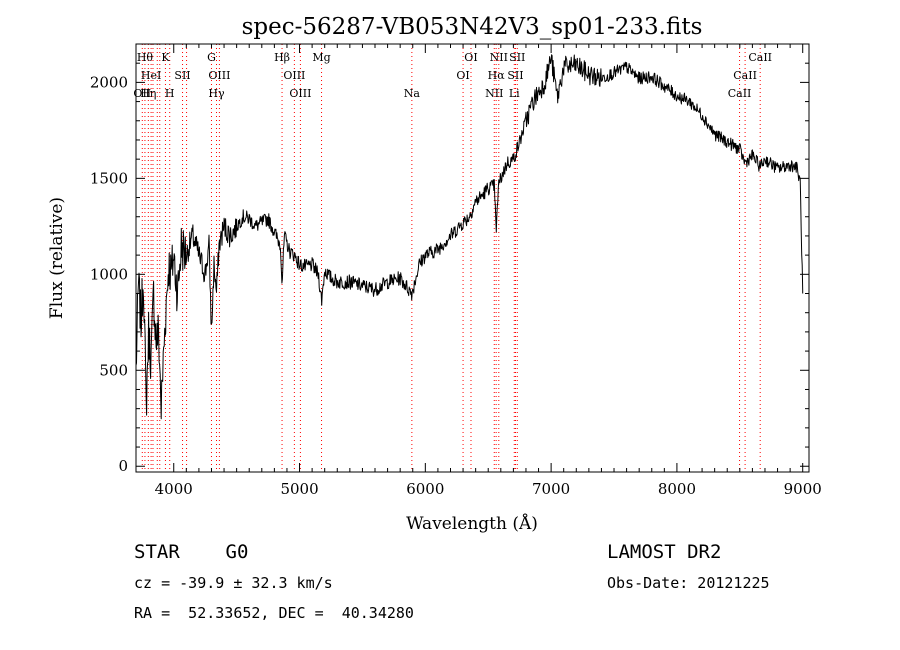 The image size is (900, 650). Describe the element at coordinates (57, 258) in the screenshot. I see `y-axis-label: Flux (relative)` at that location.